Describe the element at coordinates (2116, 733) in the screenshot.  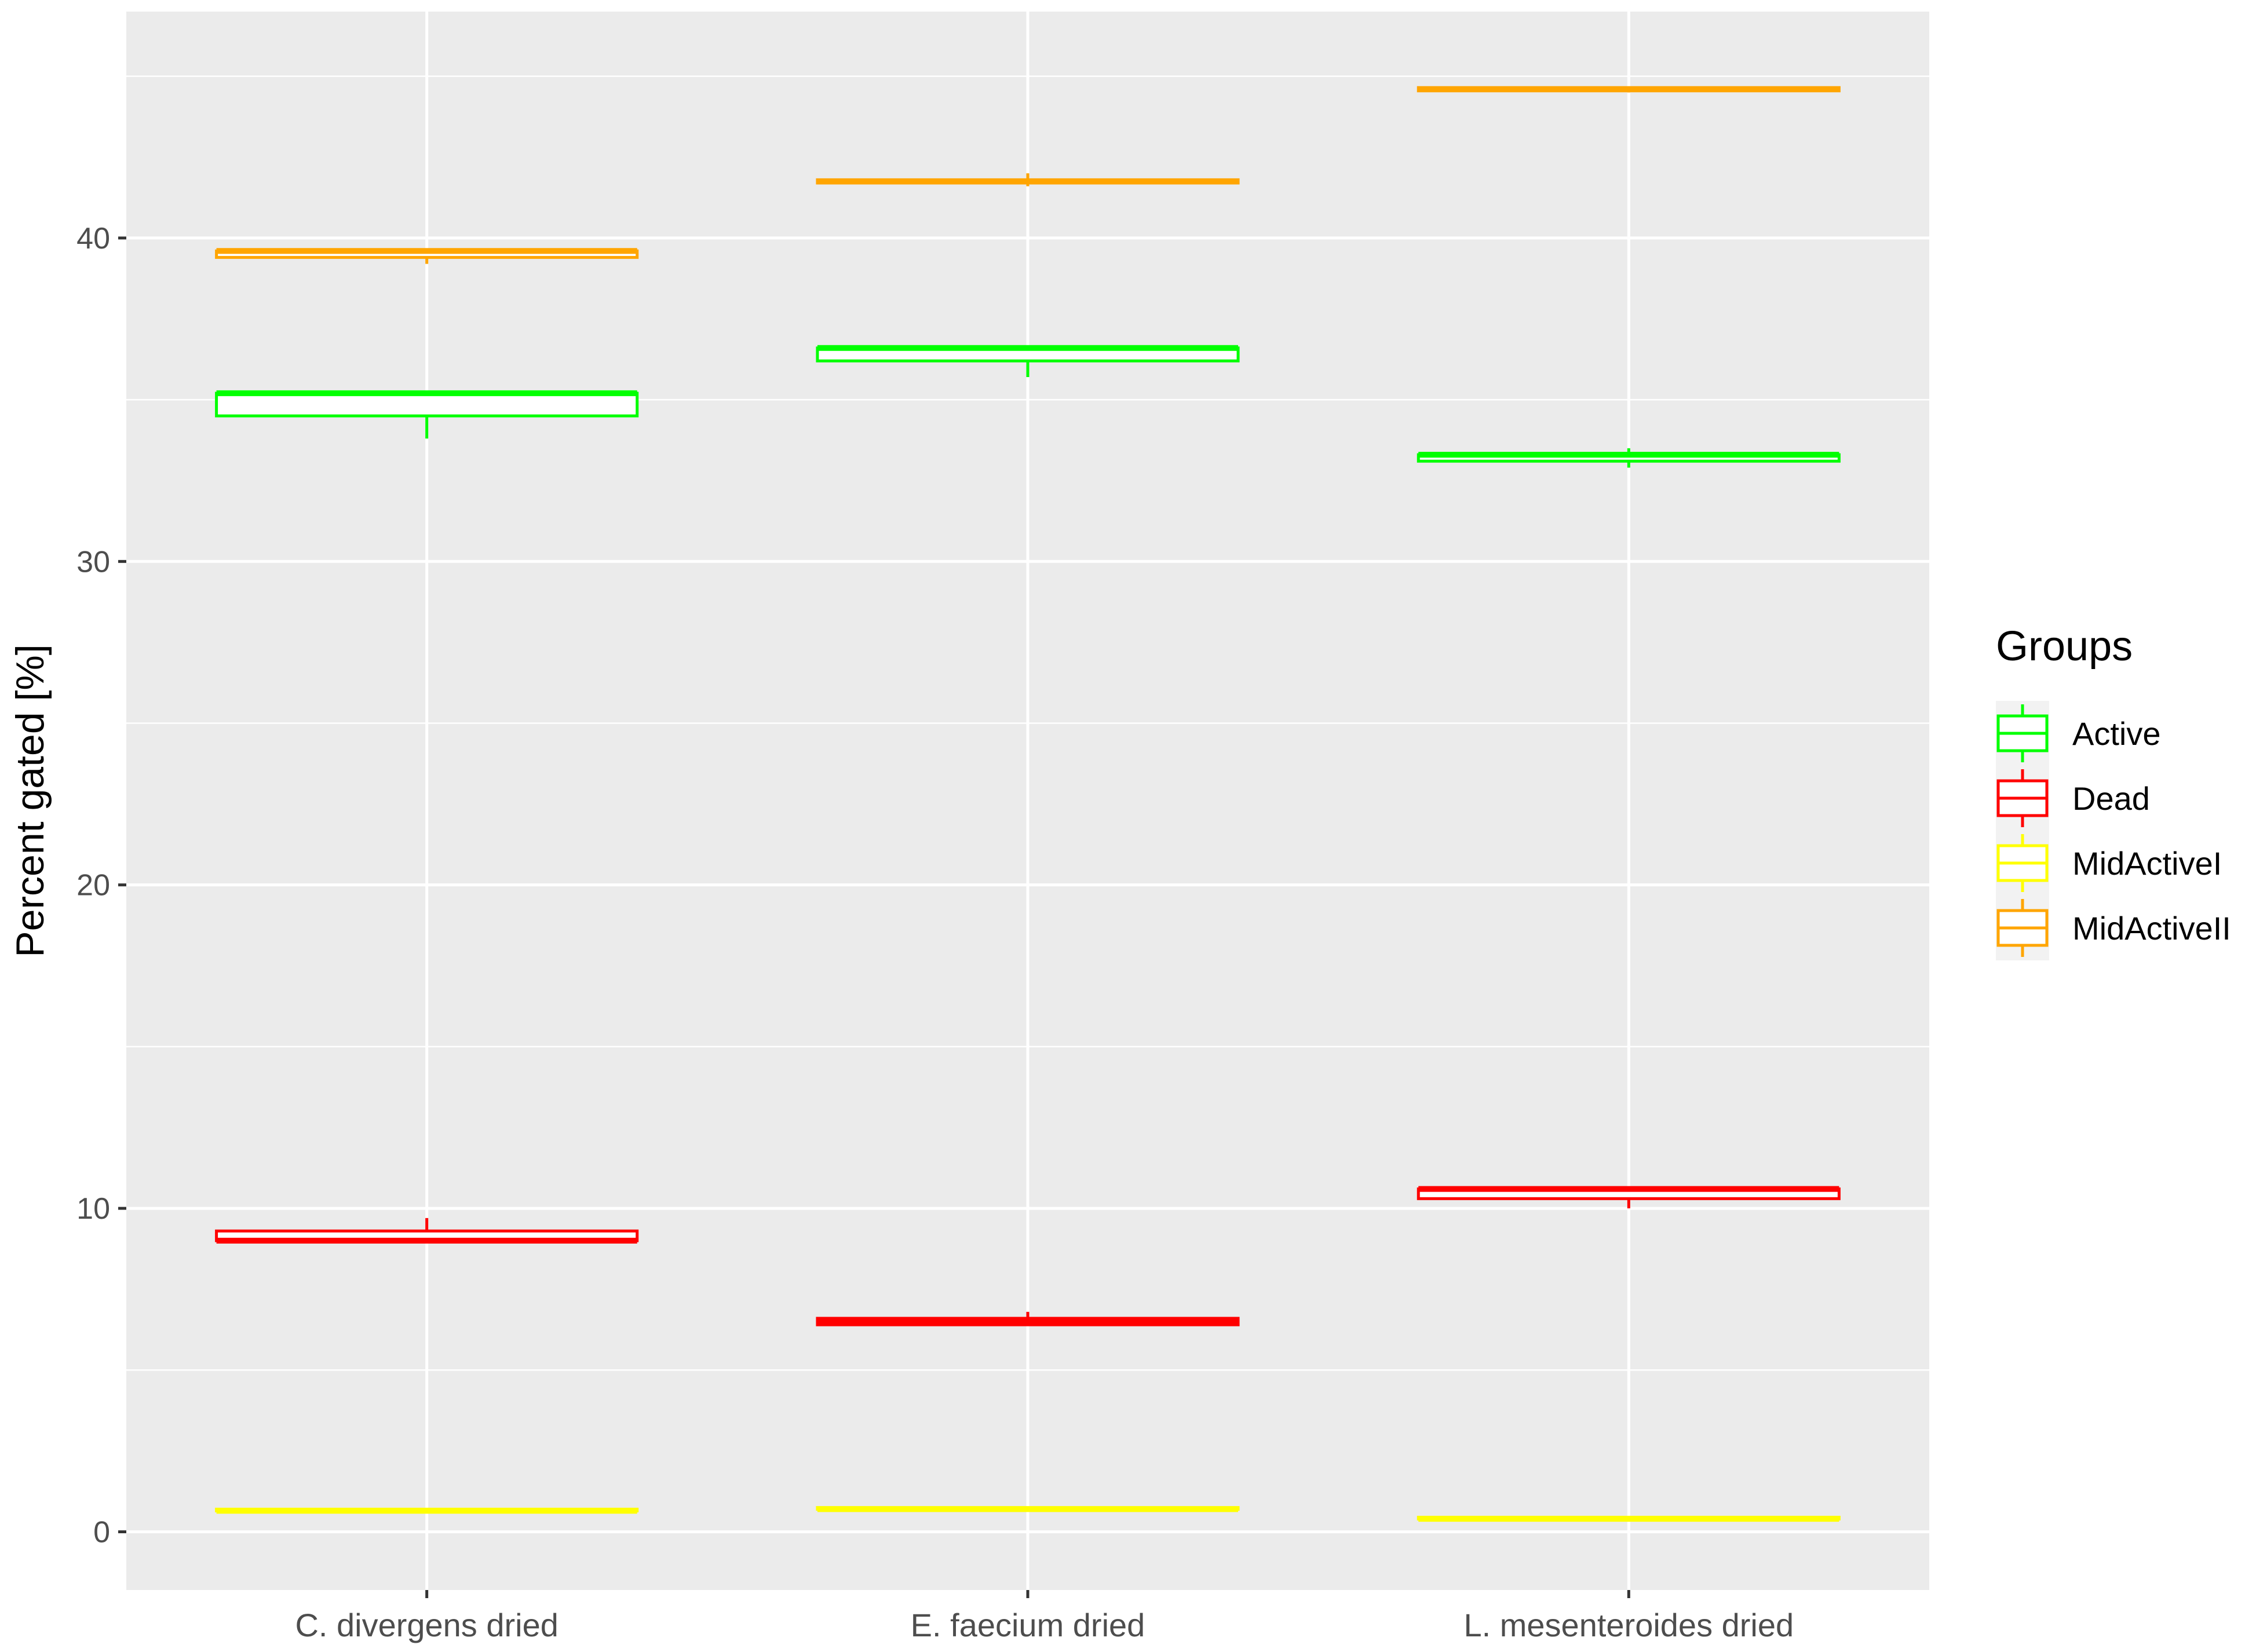
I see `legend-label: Active` at that location.